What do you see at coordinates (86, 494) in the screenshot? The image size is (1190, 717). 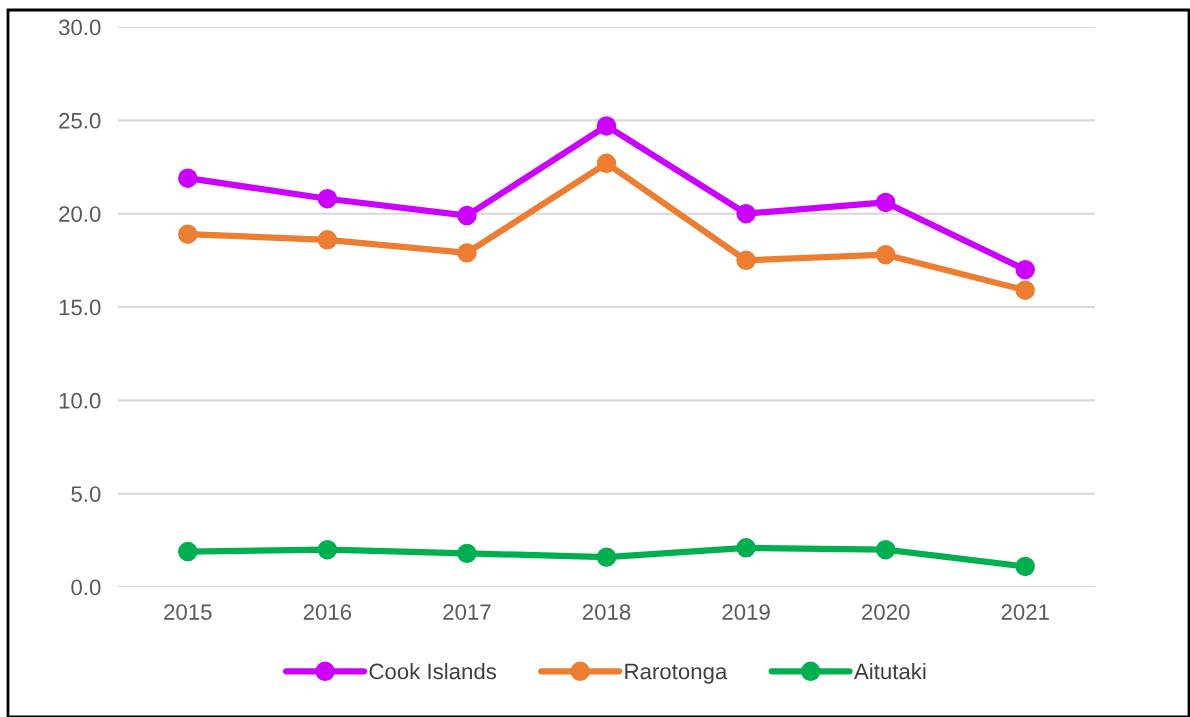 I see `y-tick-label: 5.0` at bounding box center [86, 494].